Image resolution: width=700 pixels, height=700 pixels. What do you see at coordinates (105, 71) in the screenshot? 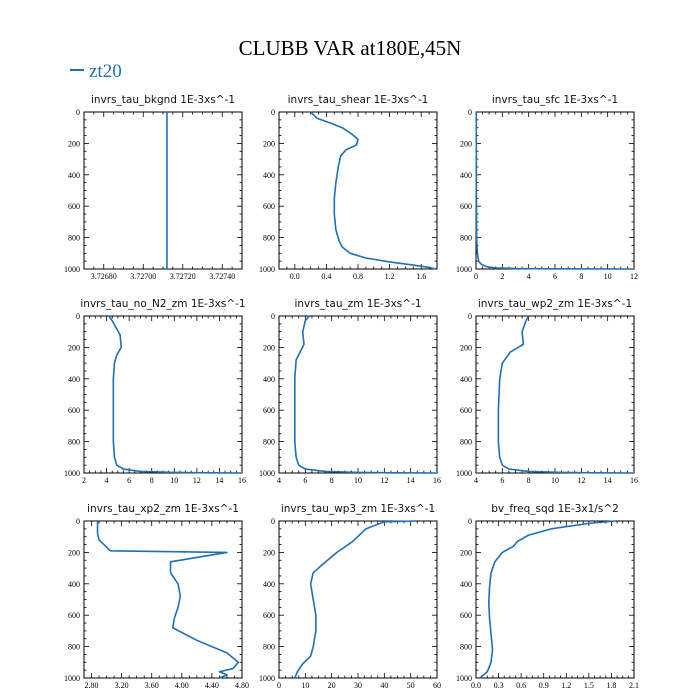
I see `legend-label: zt20` at bounding box center [105, 71].